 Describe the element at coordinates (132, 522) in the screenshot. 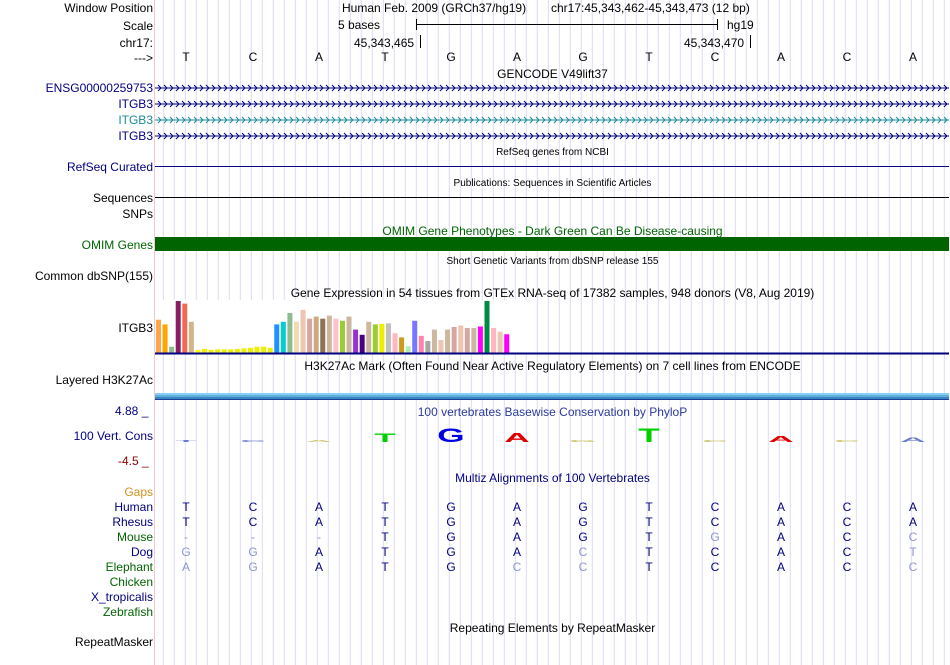

I see `multiz-species-label: Rhesus` at that location.